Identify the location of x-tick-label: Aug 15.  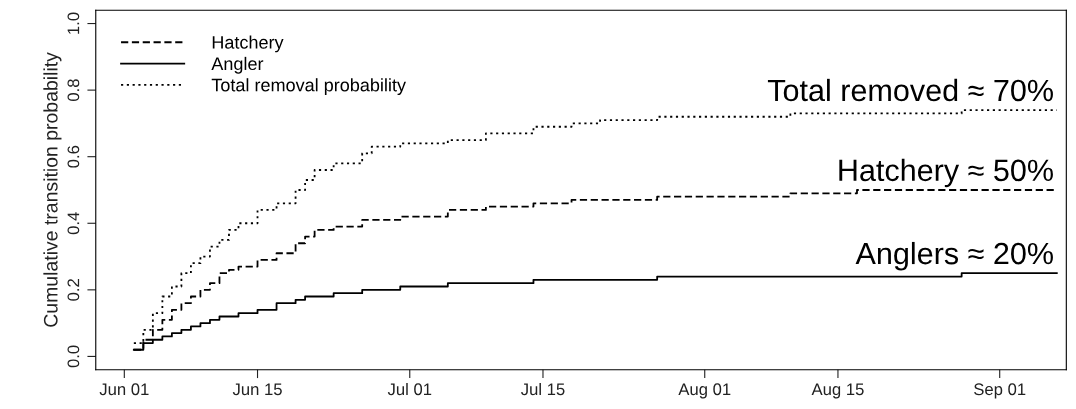
(837, 391).